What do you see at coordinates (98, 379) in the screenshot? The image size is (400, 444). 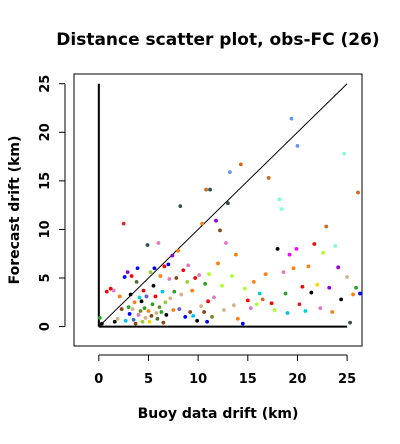 I see `x-tick-label: 0` at bounding box center [98, 379].